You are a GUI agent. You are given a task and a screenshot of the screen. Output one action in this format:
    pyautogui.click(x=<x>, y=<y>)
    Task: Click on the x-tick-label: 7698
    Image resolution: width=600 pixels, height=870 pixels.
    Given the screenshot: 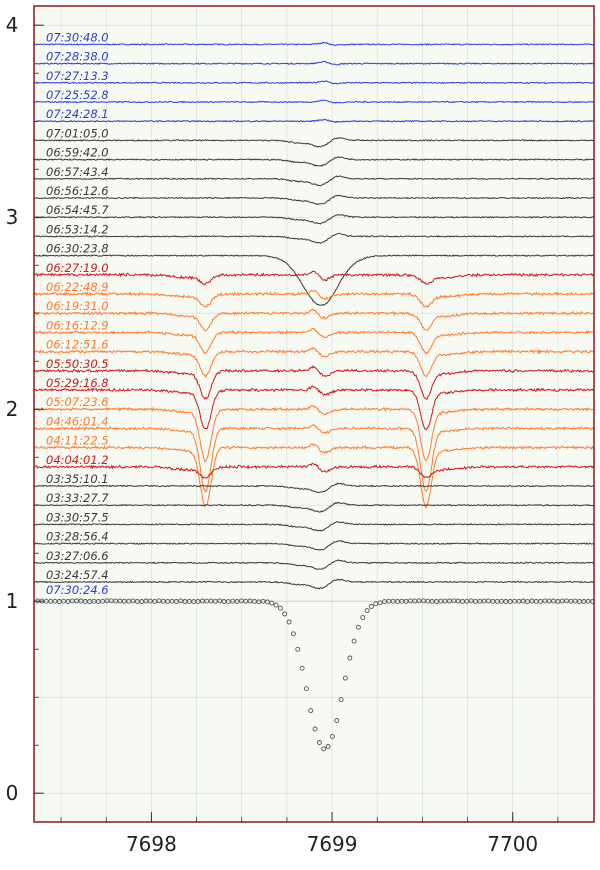 What is the action you would take?
    pyautogui.click(x=151, y=844)
    